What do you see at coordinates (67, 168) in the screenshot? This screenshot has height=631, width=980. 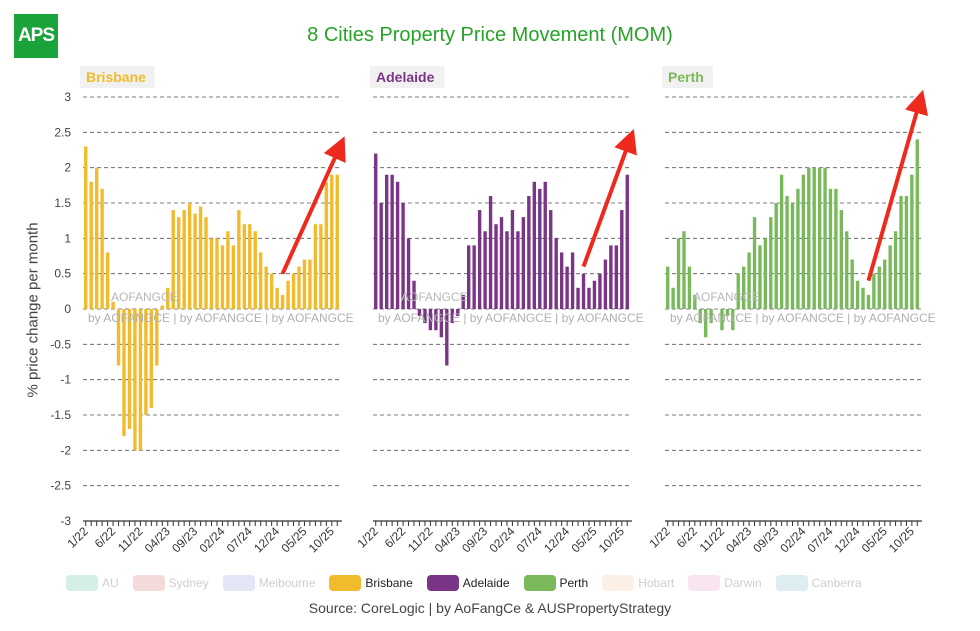 I see `y-tick-label: 2` at bounding box center [67, 168].